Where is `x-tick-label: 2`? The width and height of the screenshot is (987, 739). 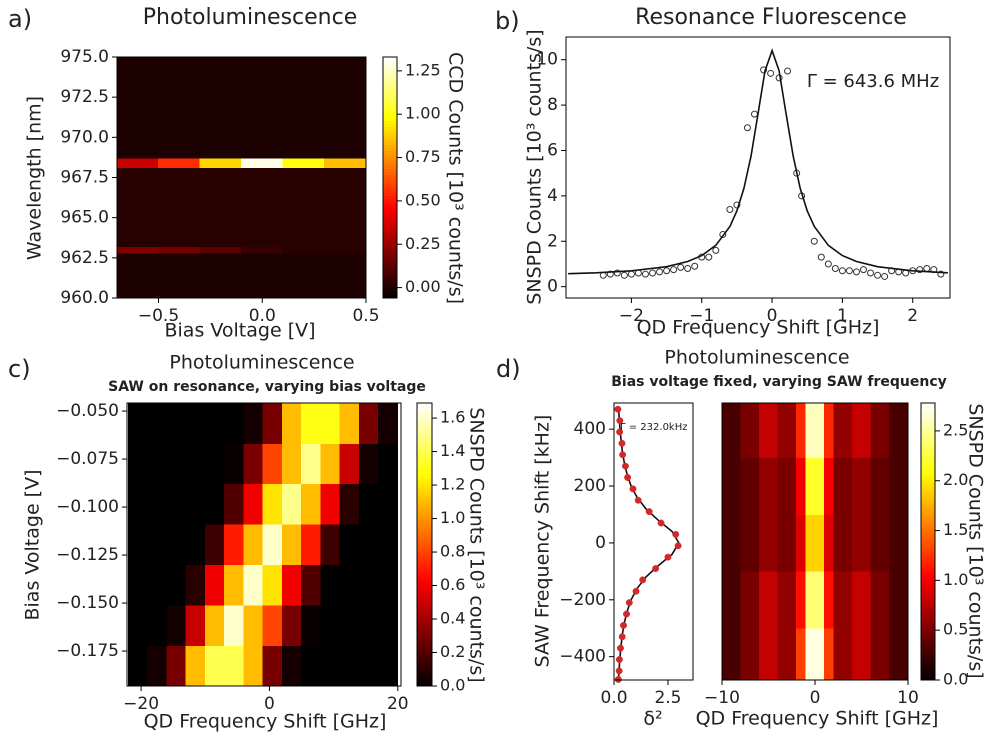 x-tick-label: 2 is located at coordinates (912, 316).